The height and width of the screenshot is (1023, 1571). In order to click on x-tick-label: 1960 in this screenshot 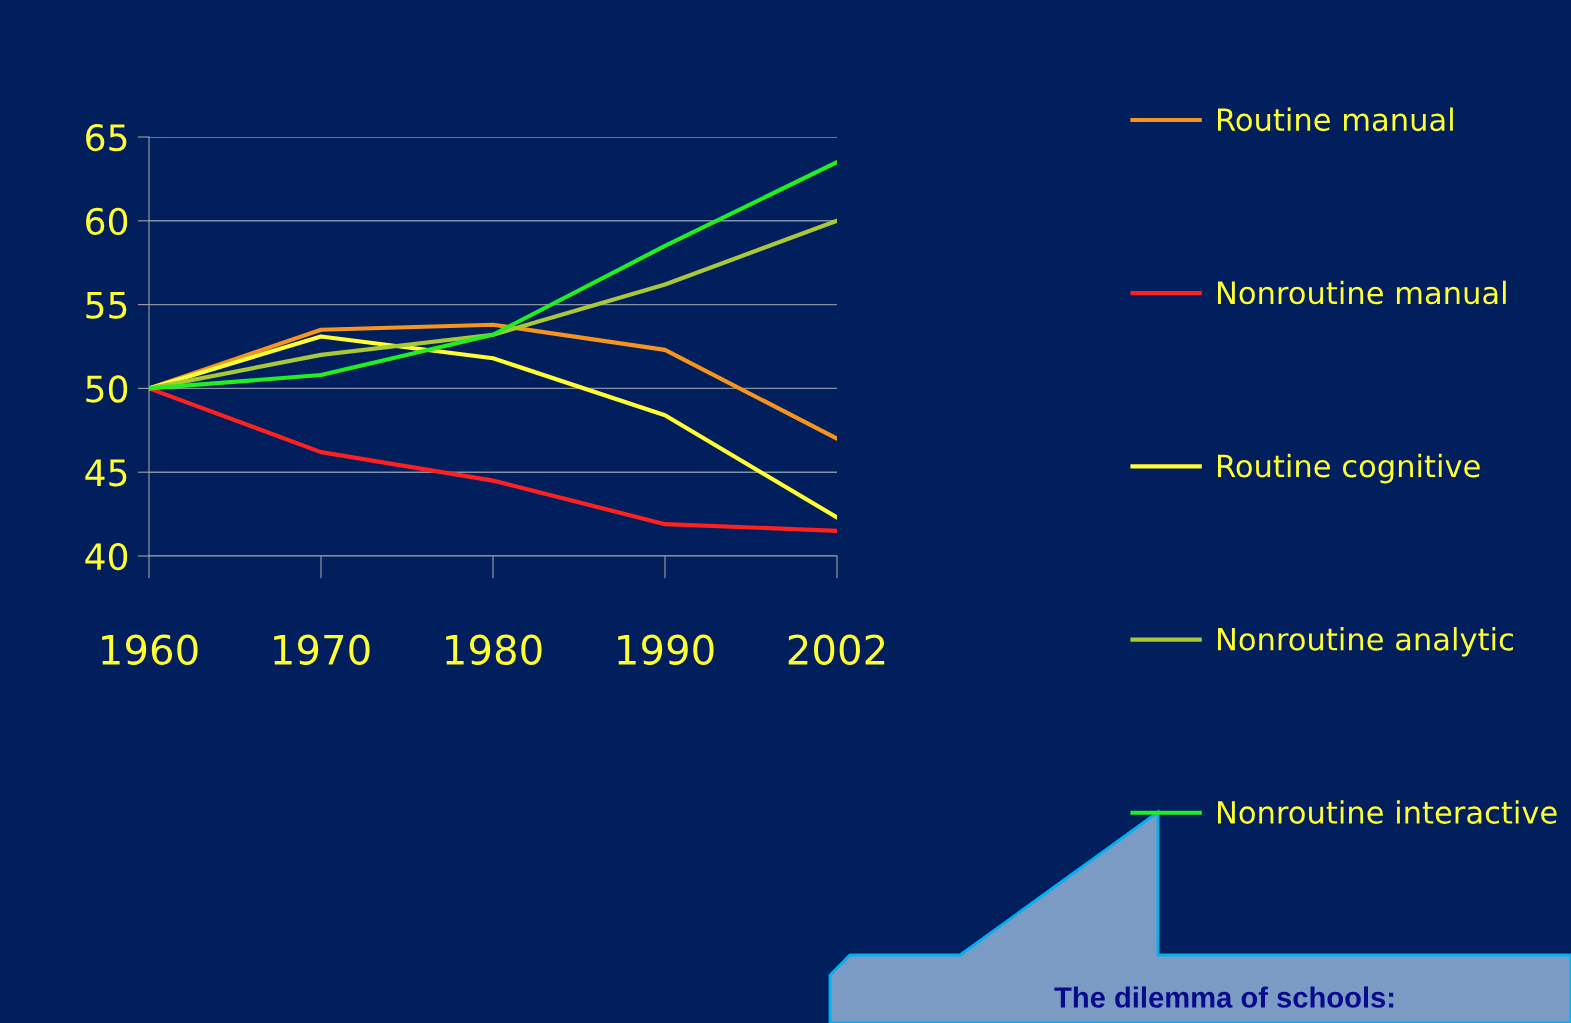, I will do `click(150, 649)`.